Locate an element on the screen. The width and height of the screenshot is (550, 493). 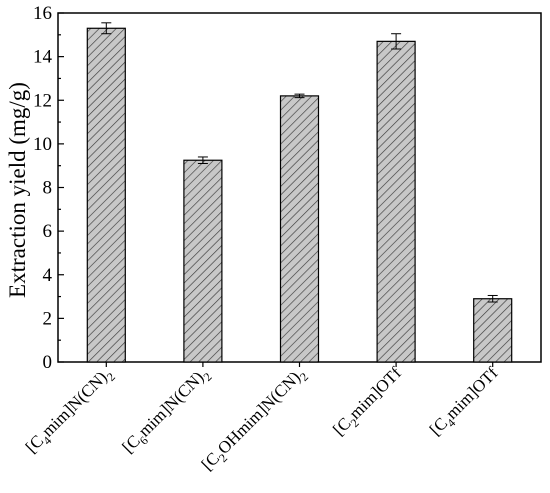
y-tick-label: 12 is located at coordinates (42, 100).